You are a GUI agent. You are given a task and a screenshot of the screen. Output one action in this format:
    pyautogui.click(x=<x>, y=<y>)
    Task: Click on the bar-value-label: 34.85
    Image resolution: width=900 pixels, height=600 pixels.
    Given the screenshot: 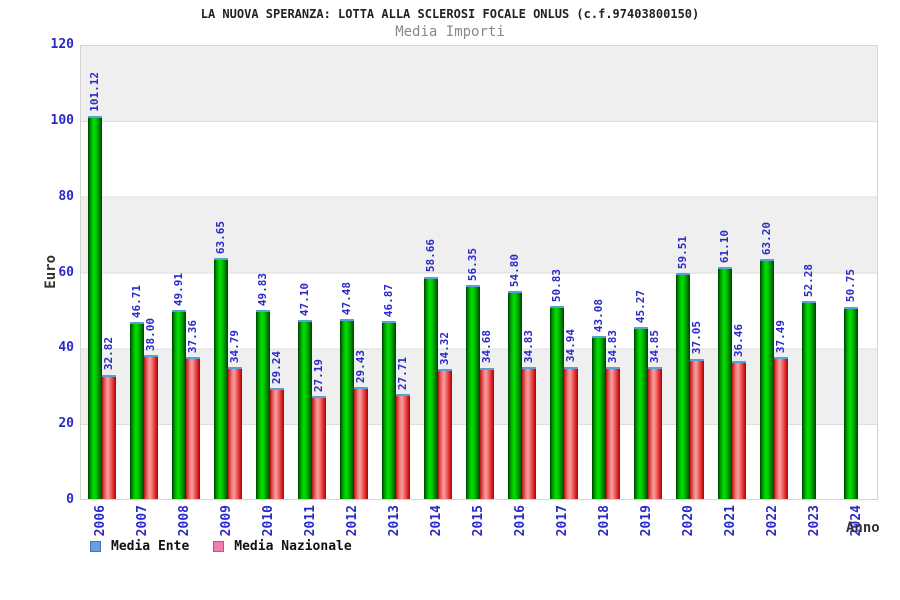 What is the action you would take?
    pyautogui.click(x=654, y=346)
    